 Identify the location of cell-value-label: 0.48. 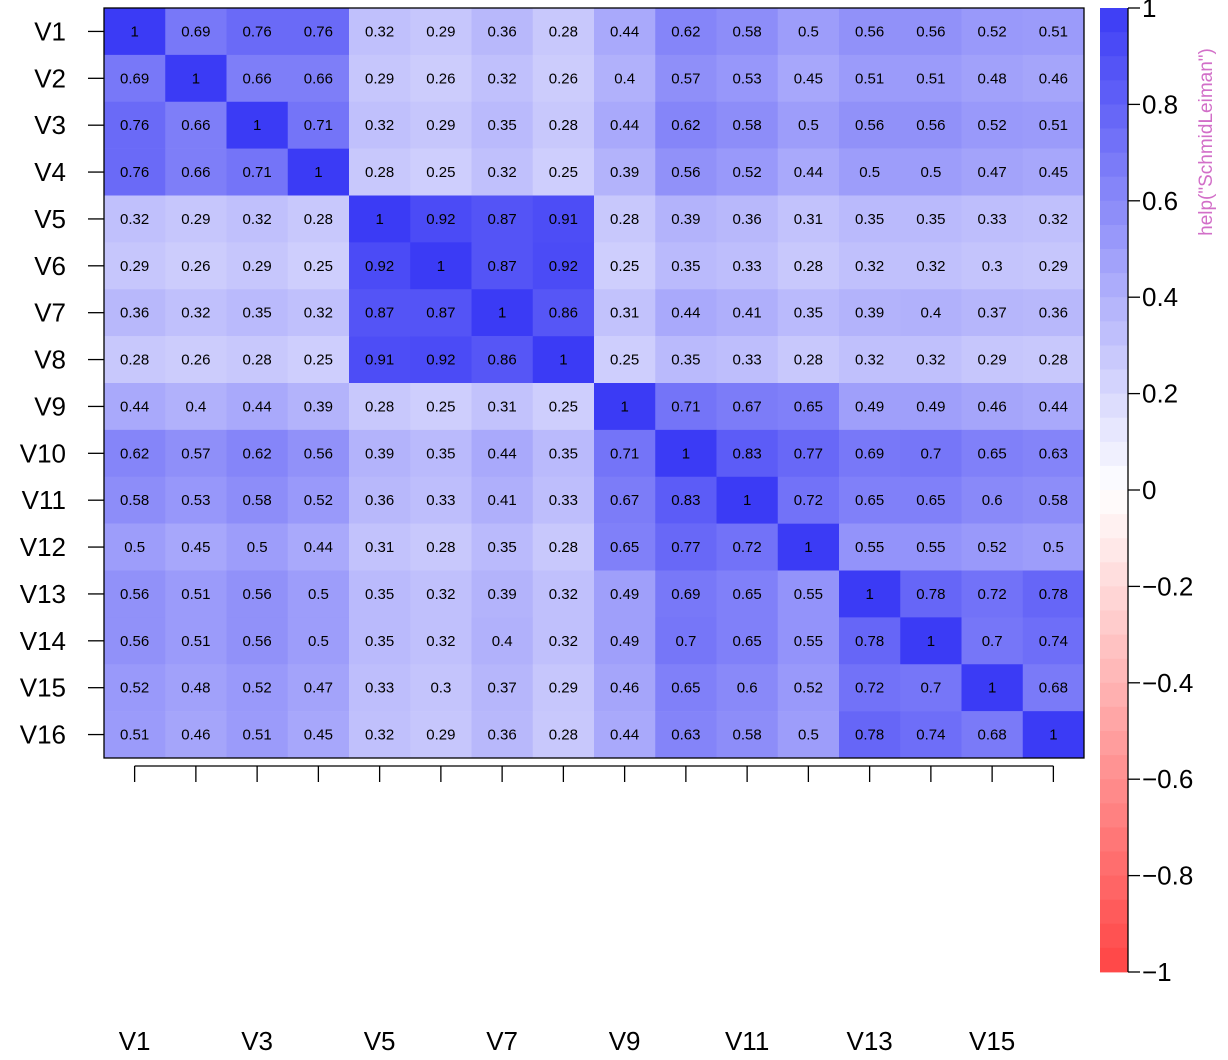
(195, 688).